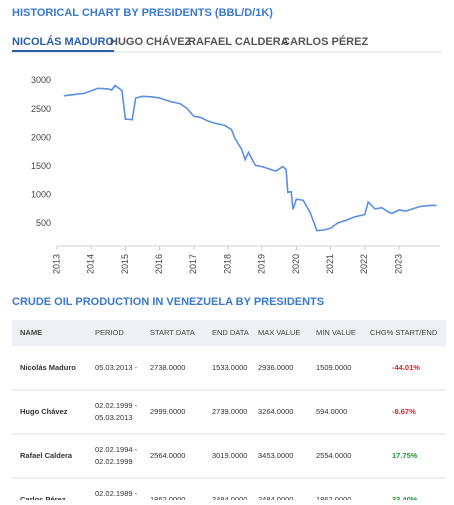 The image size is (454, 505). What do you see at coordinates (167, 367) in the screenshot?
I see `table-cell: 2738.0000` at bounding box center [167, 367].